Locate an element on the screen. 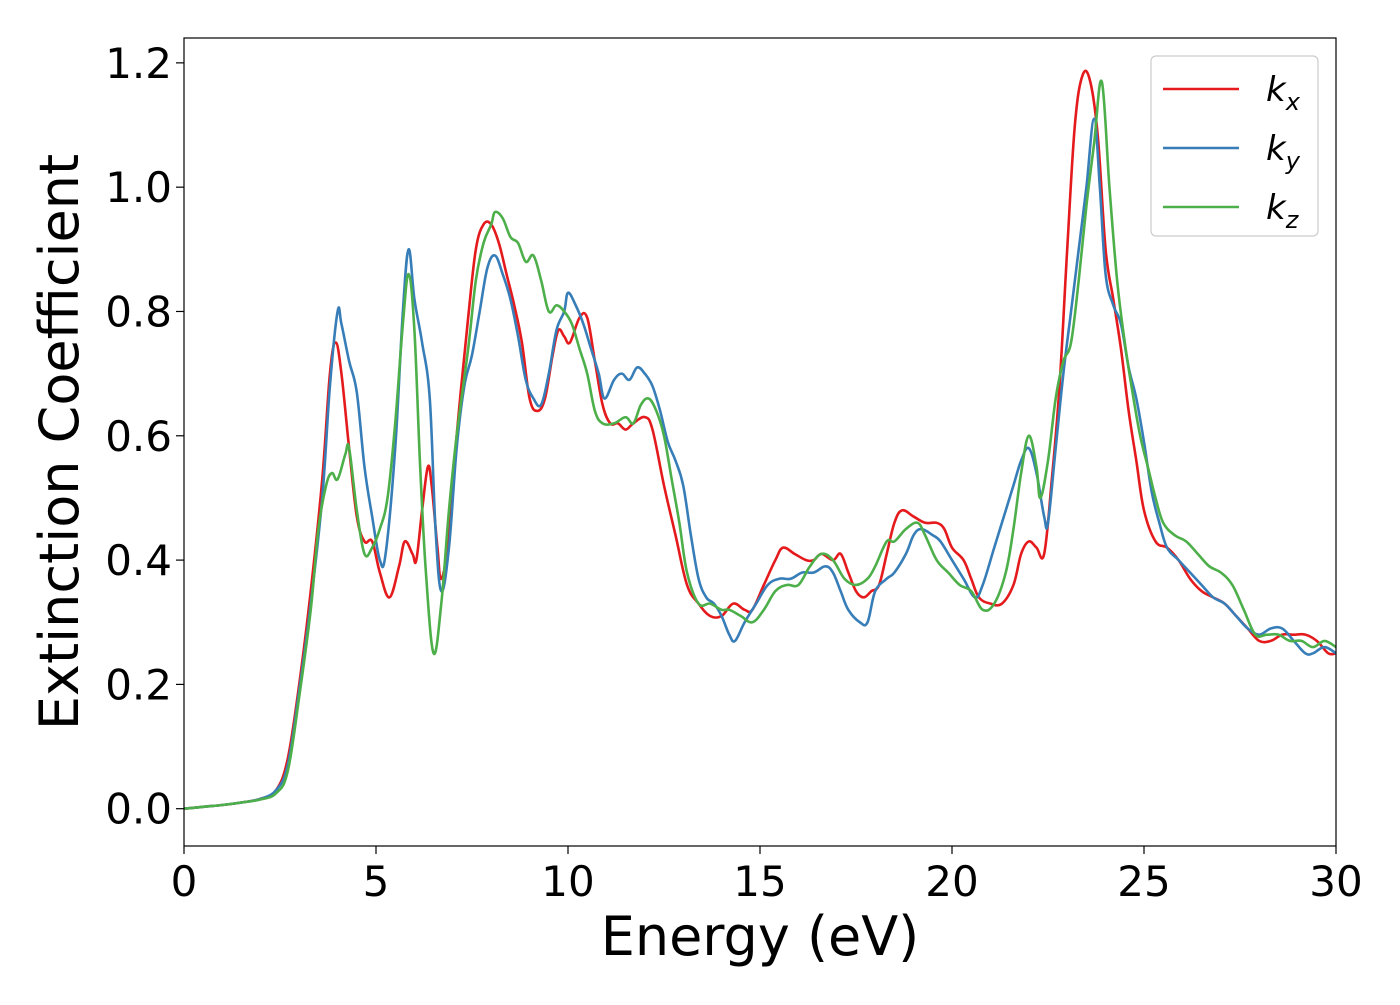 The image size is (1400, 1005). legend-box is located at coordinates (1234, 146).